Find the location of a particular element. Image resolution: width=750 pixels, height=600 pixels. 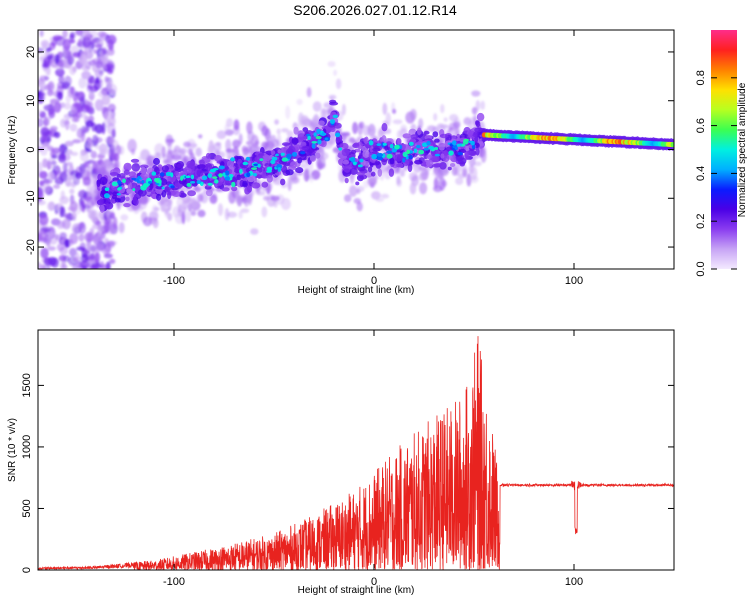

snr-x-tick-label: -100 is located at coordinates (174, 582).